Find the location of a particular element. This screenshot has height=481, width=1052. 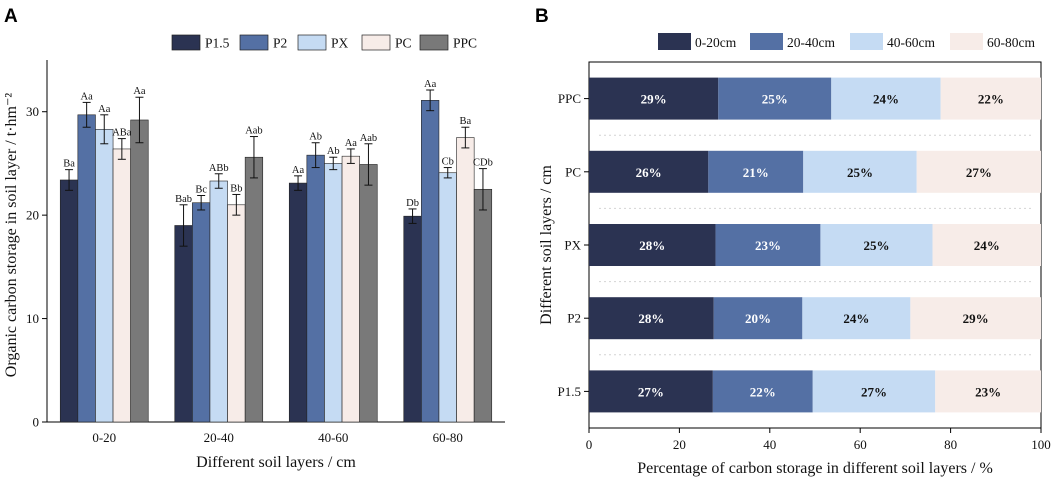

legend-item-0-20cm: 0-20cm is located at coordinates (697, 41).